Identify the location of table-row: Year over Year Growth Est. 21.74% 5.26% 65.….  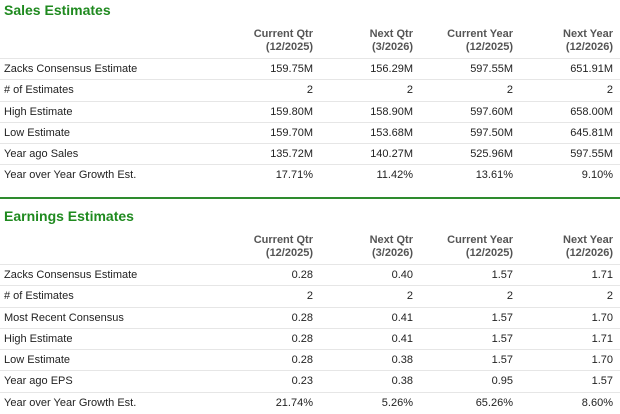
(310, 402).